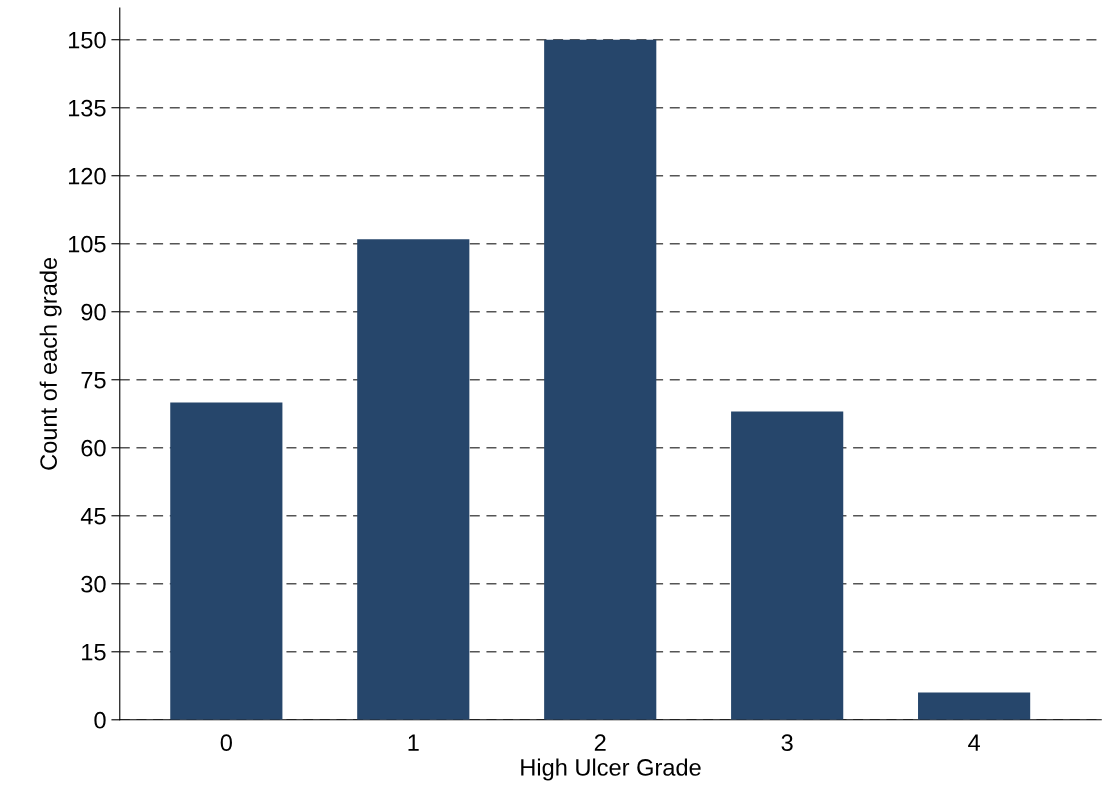 This screenshot has height=798, width=1109. I want to click on y-tick-label: 30, so click(93, 584).